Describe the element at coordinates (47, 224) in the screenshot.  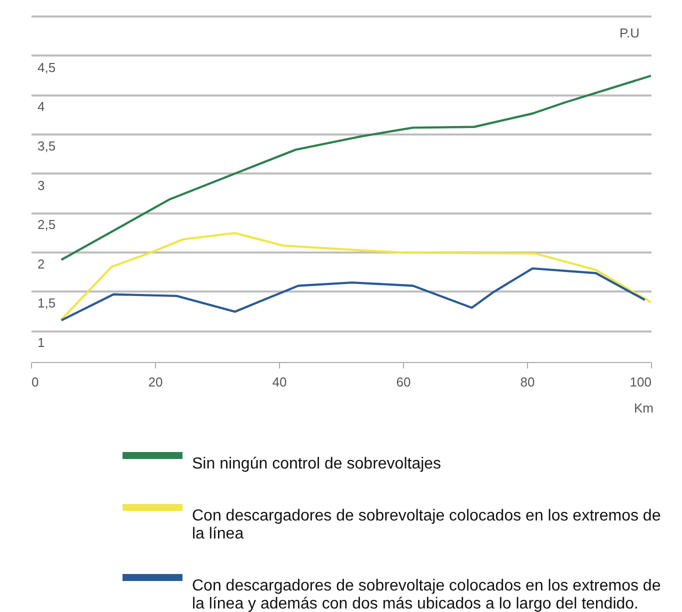
I see `y-tick-label: 2,5` at that location.